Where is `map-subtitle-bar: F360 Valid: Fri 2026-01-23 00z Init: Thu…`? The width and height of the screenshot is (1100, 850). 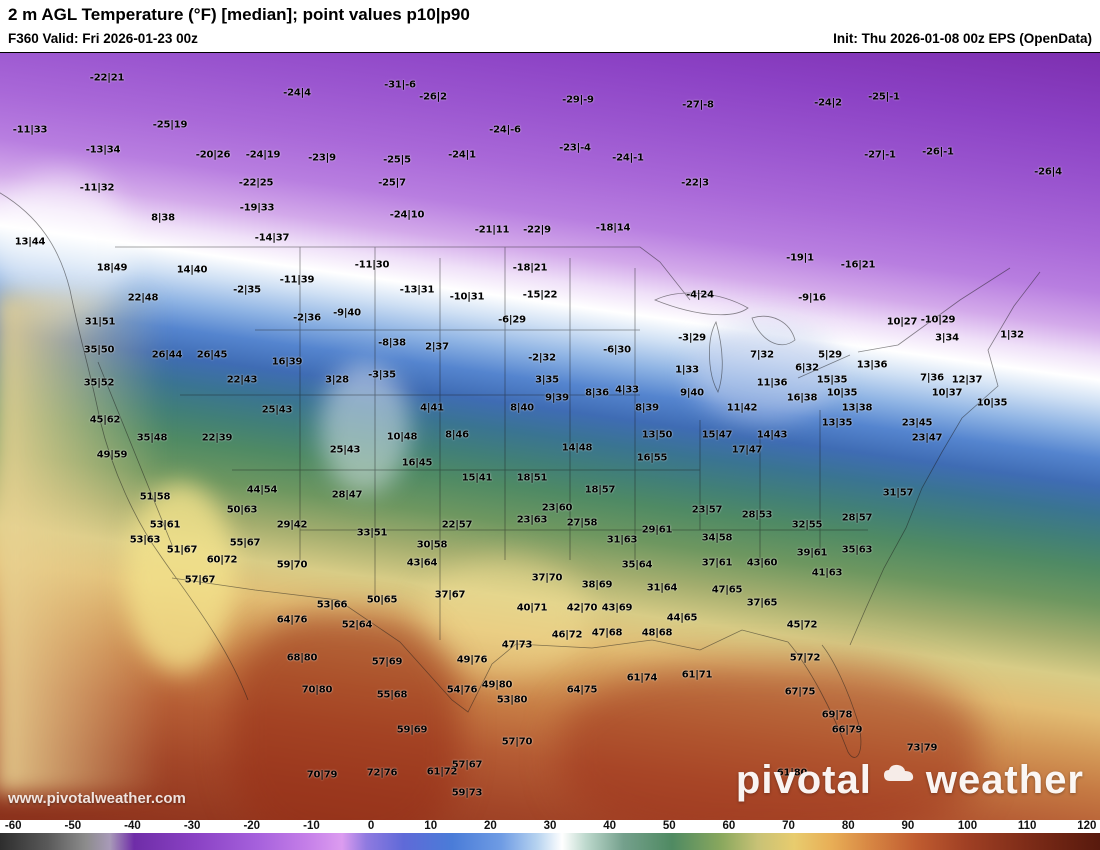 map-subtitle-bar: F360 Valid: Fri 2026-01-23 00z Init: Thu… is located at coordinates (550, 40).